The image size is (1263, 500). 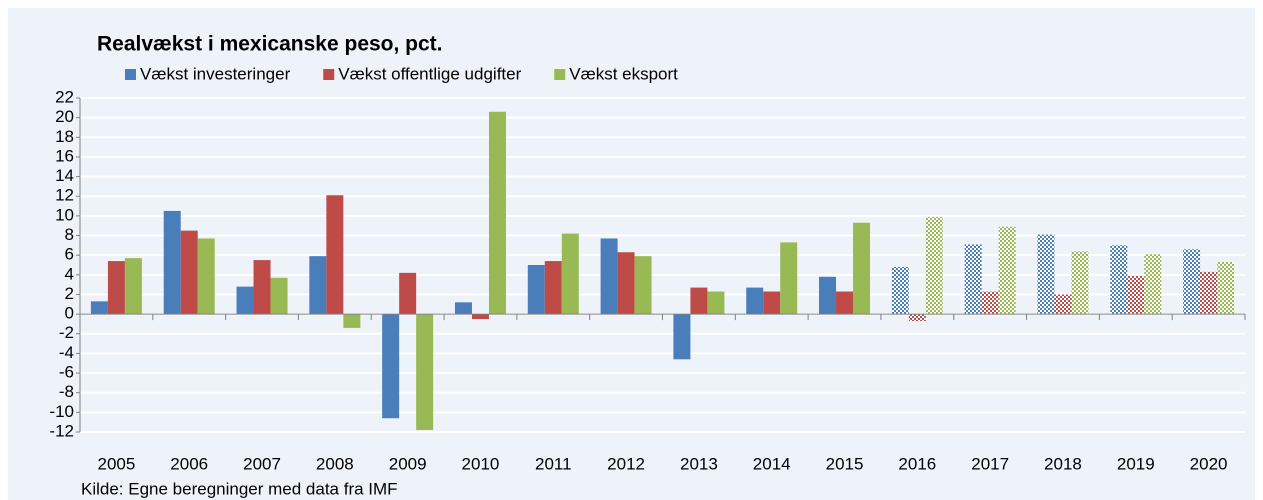 What do you see at coordinates (64, 155) in the screenshot?
I see `y-tick-label: 16` at bounding box center [64, 155].